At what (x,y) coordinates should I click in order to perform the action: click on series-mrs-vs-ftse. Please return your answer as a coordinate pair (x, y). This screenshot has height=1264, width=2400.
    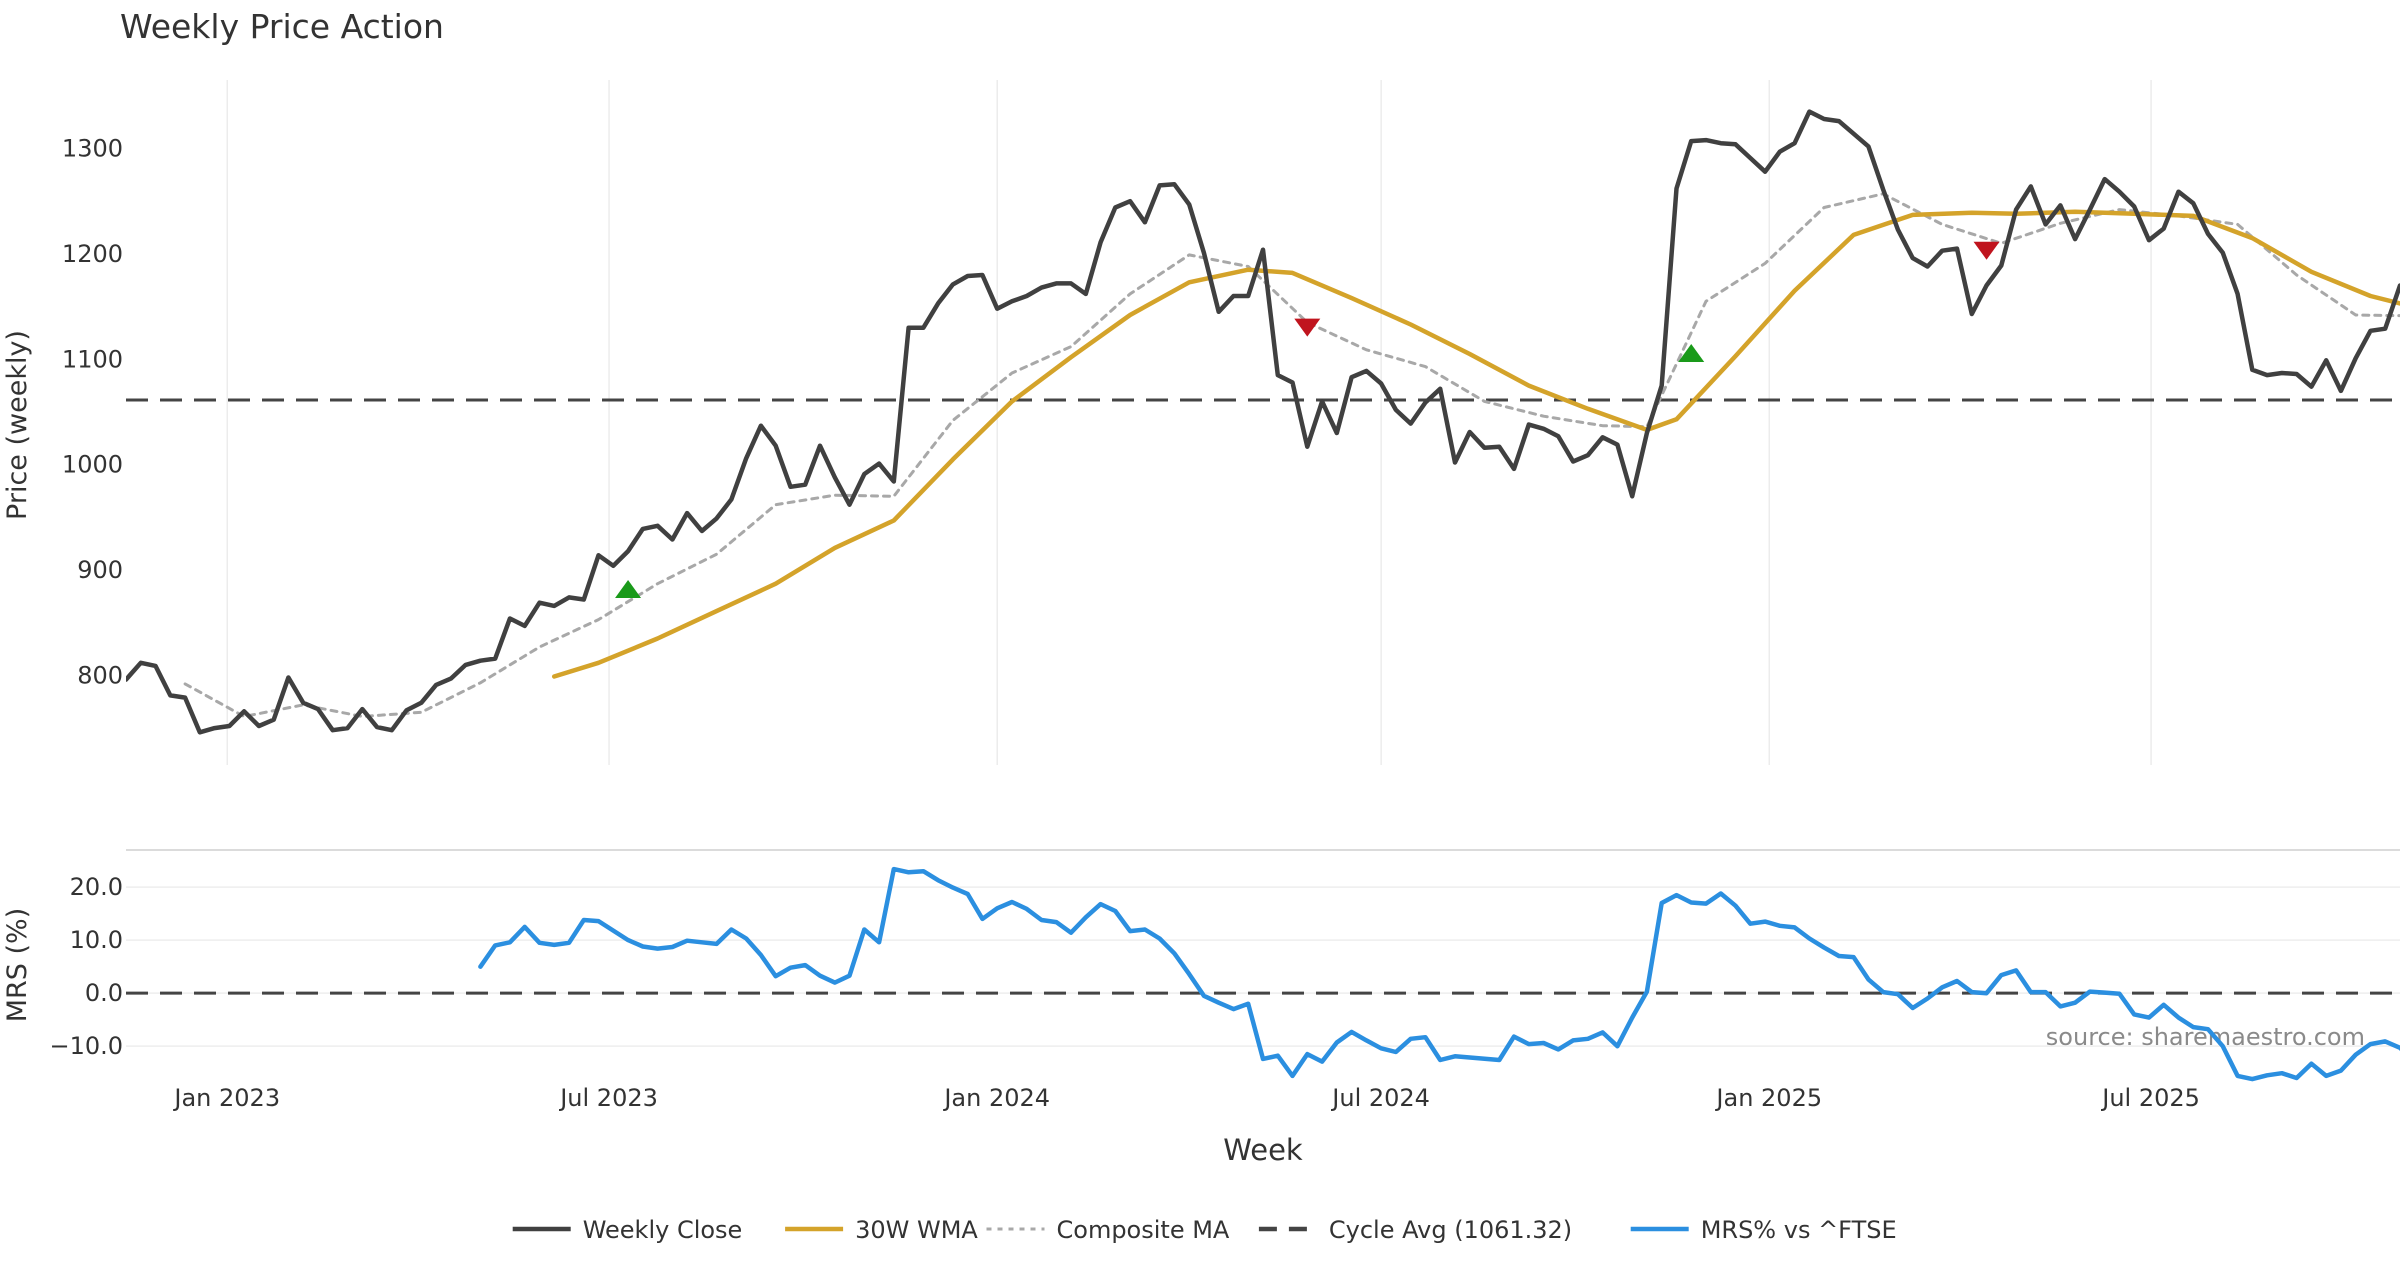
    Looking at the image, I should click on (1439, 974).